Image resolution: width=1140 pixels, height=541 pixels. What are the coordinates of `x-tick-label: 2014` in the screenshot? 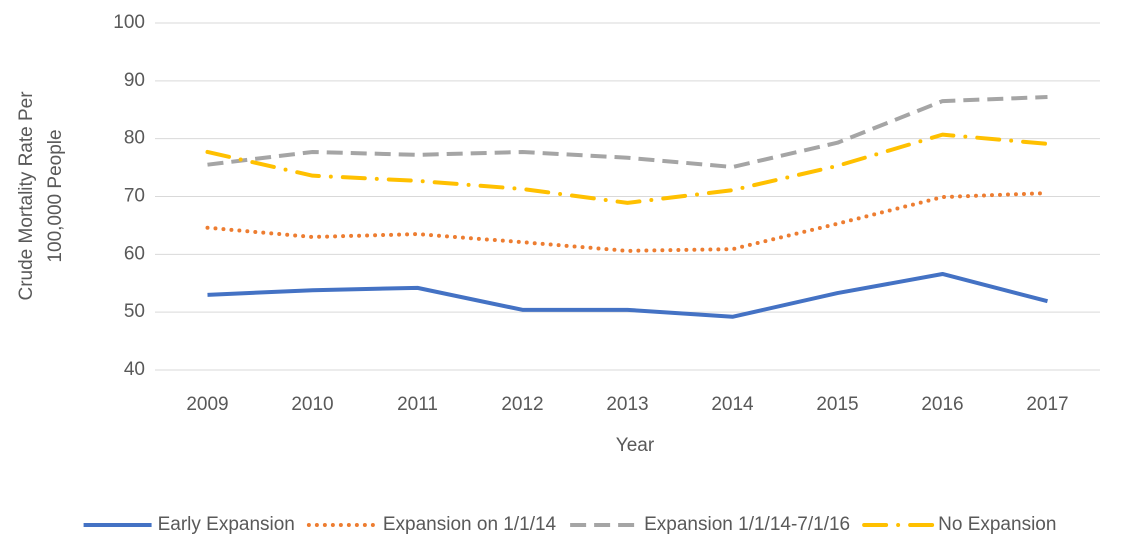 It's located at (732, 404).